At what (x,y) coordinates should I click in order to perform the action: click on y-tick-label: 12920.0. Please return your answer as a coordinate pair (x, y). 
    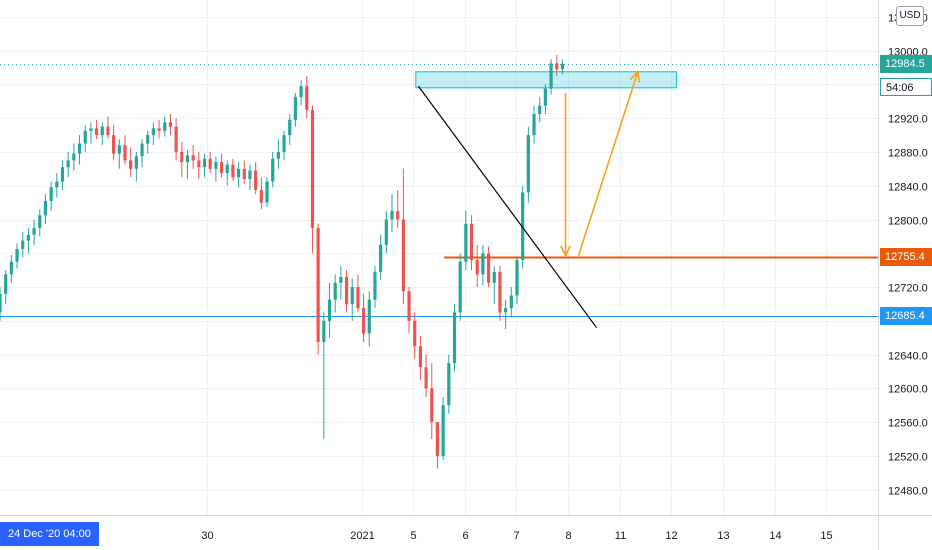
    Looking at the image, I should click on (908, 120).